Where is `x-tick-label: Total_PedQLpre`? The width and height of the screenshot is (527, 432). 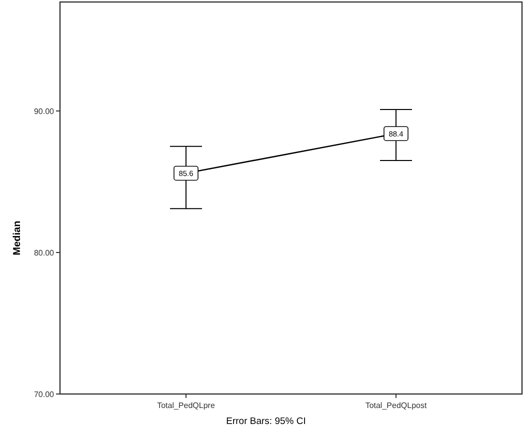 x-tick-label: Total_PedQLpre is located at coordinates (186, 405).